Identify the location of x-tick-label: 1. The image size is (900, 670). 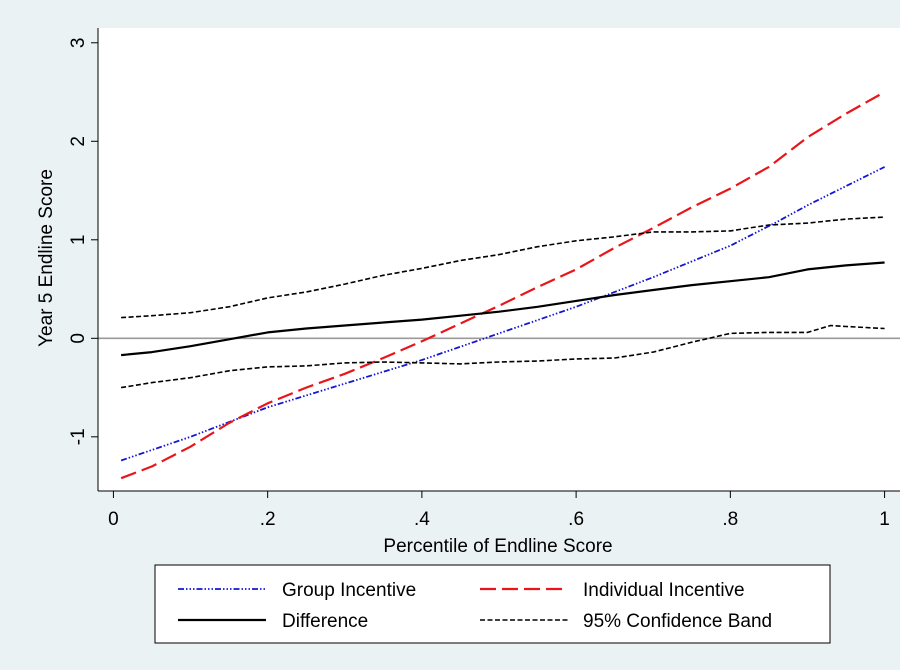
(884, 519).